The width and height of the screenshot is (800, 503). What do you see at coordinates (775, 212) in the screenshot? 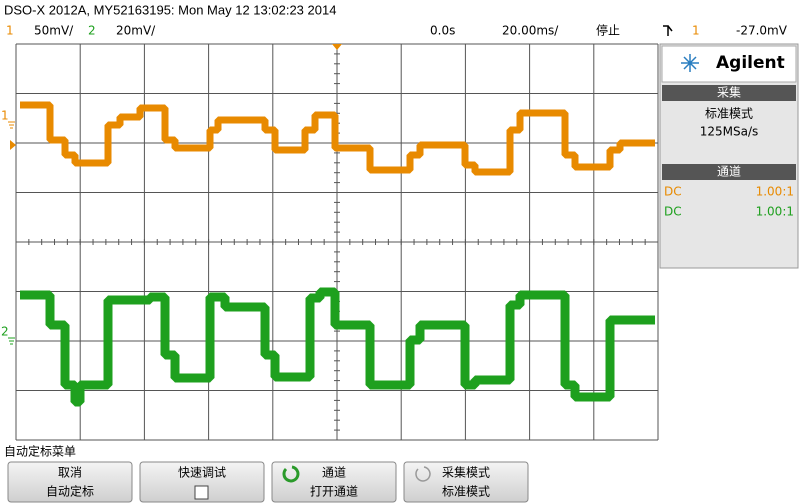
I see `ch2-probe: 1.00:1` at bounding box center [775, 212].